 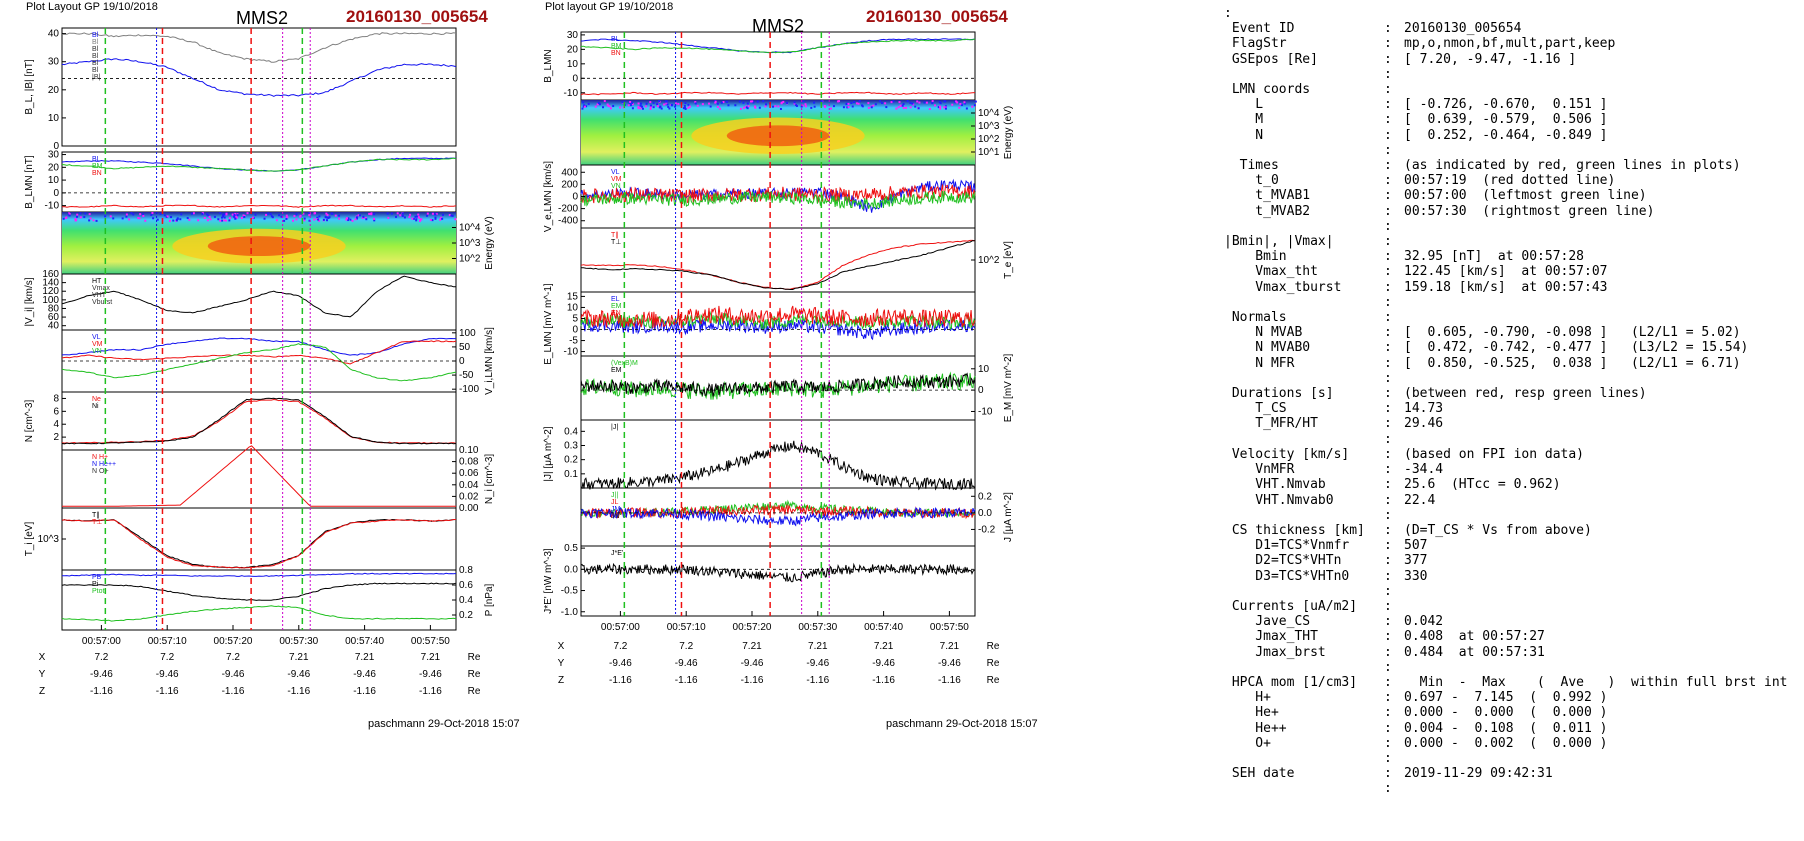 I want to click on info-key: D2=TCS*VHTn, so click(x=1283, y=561).